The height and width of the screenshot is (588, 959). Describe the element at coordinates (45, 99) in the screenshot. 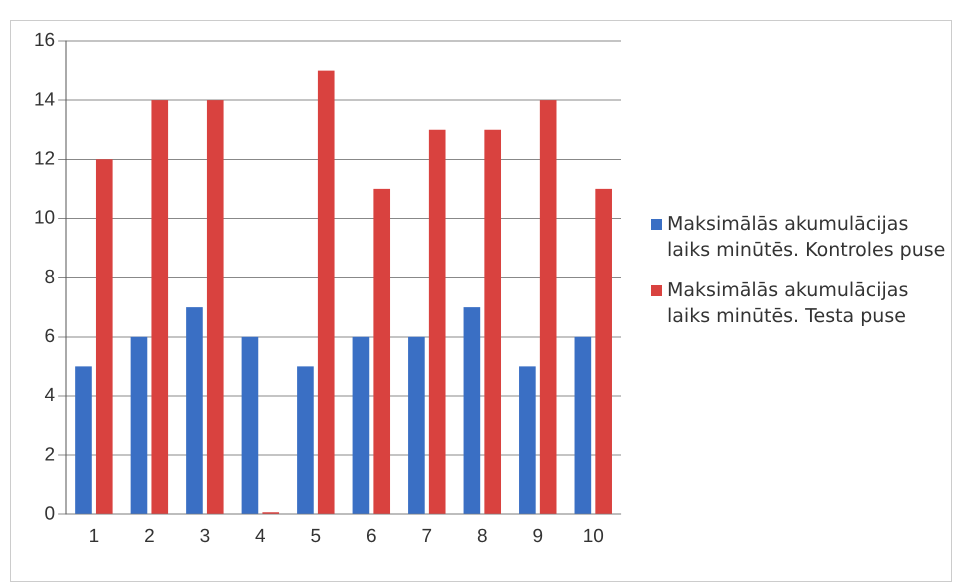

I see `y-tick-label: 14` at that location.